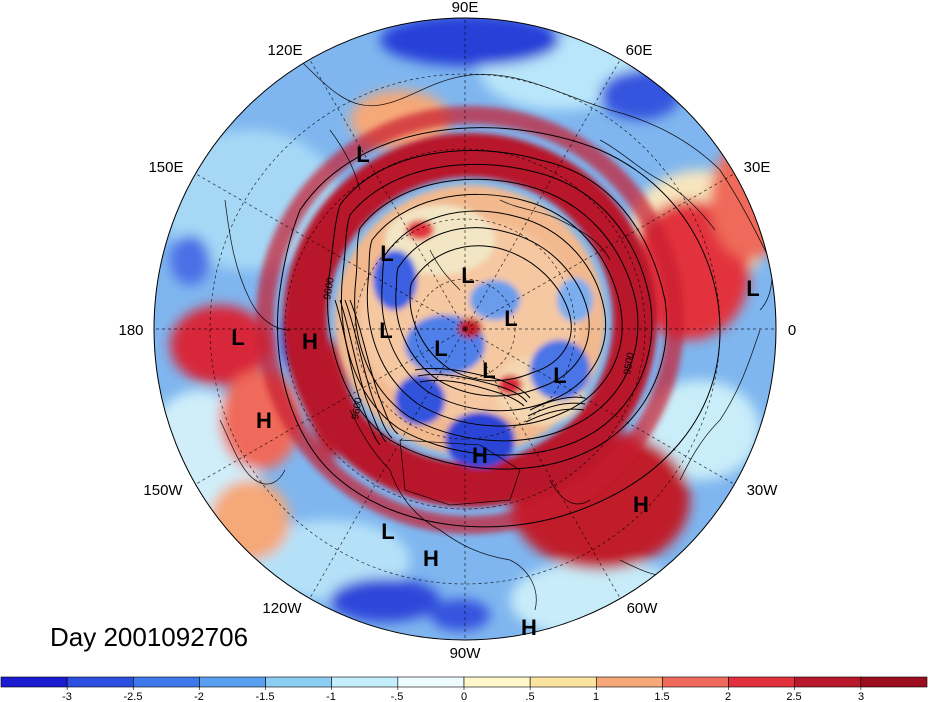 This screenshot has width=928, height=702. What do you see at coordinates (465, 8) in the screenshot?
I see `lon-label-90e: 90E` at bounding box center [465, 8].